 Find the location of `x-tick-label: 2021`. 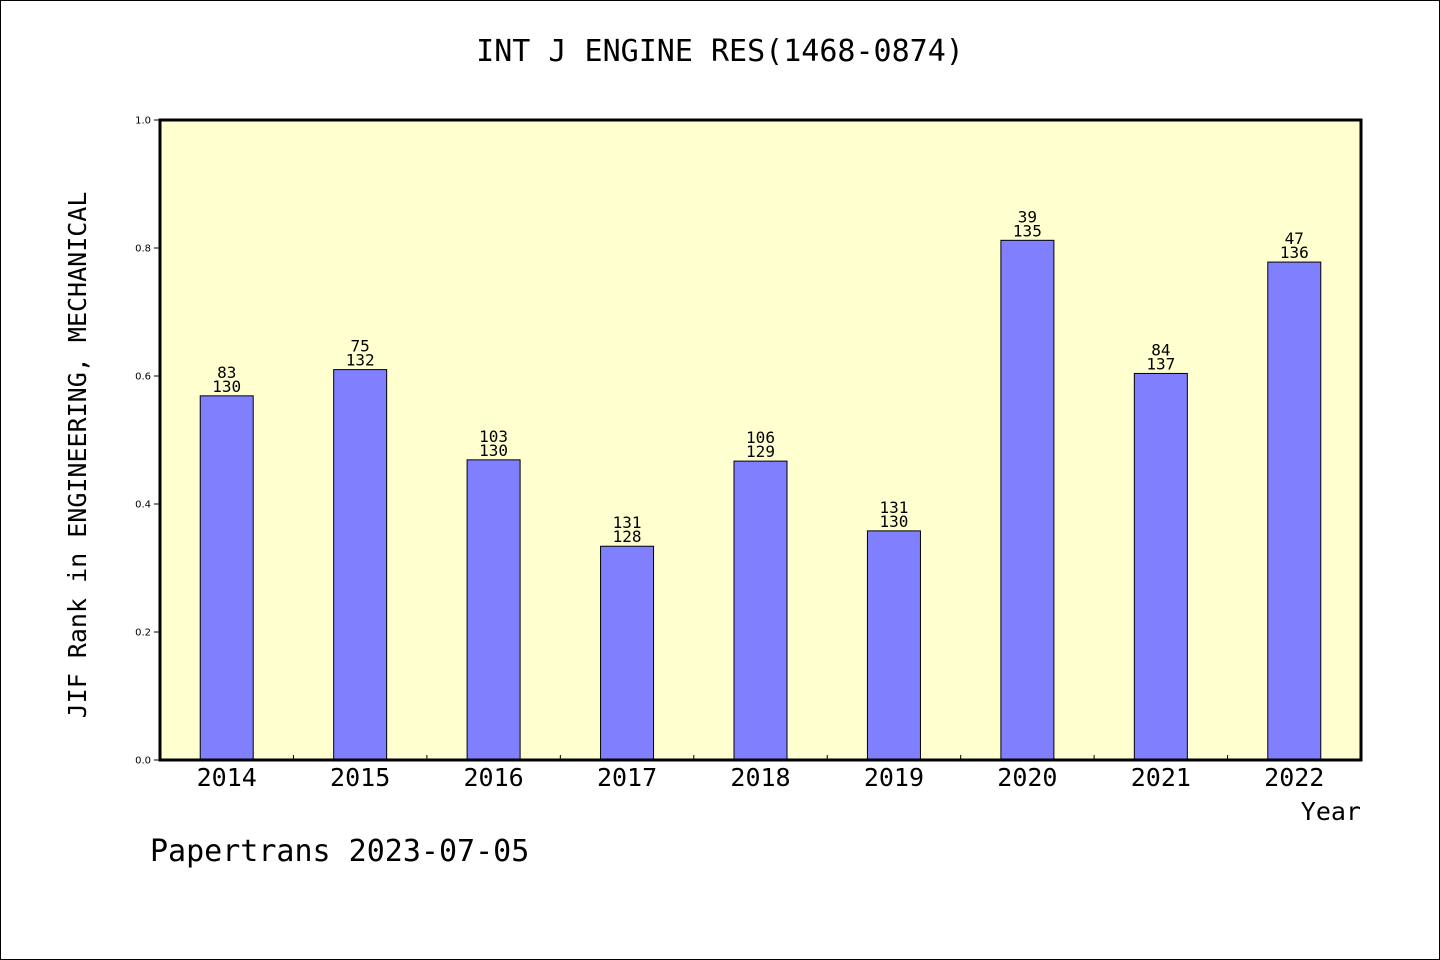

x-tick-label: 2021 is located at coordinates (1161, 777).